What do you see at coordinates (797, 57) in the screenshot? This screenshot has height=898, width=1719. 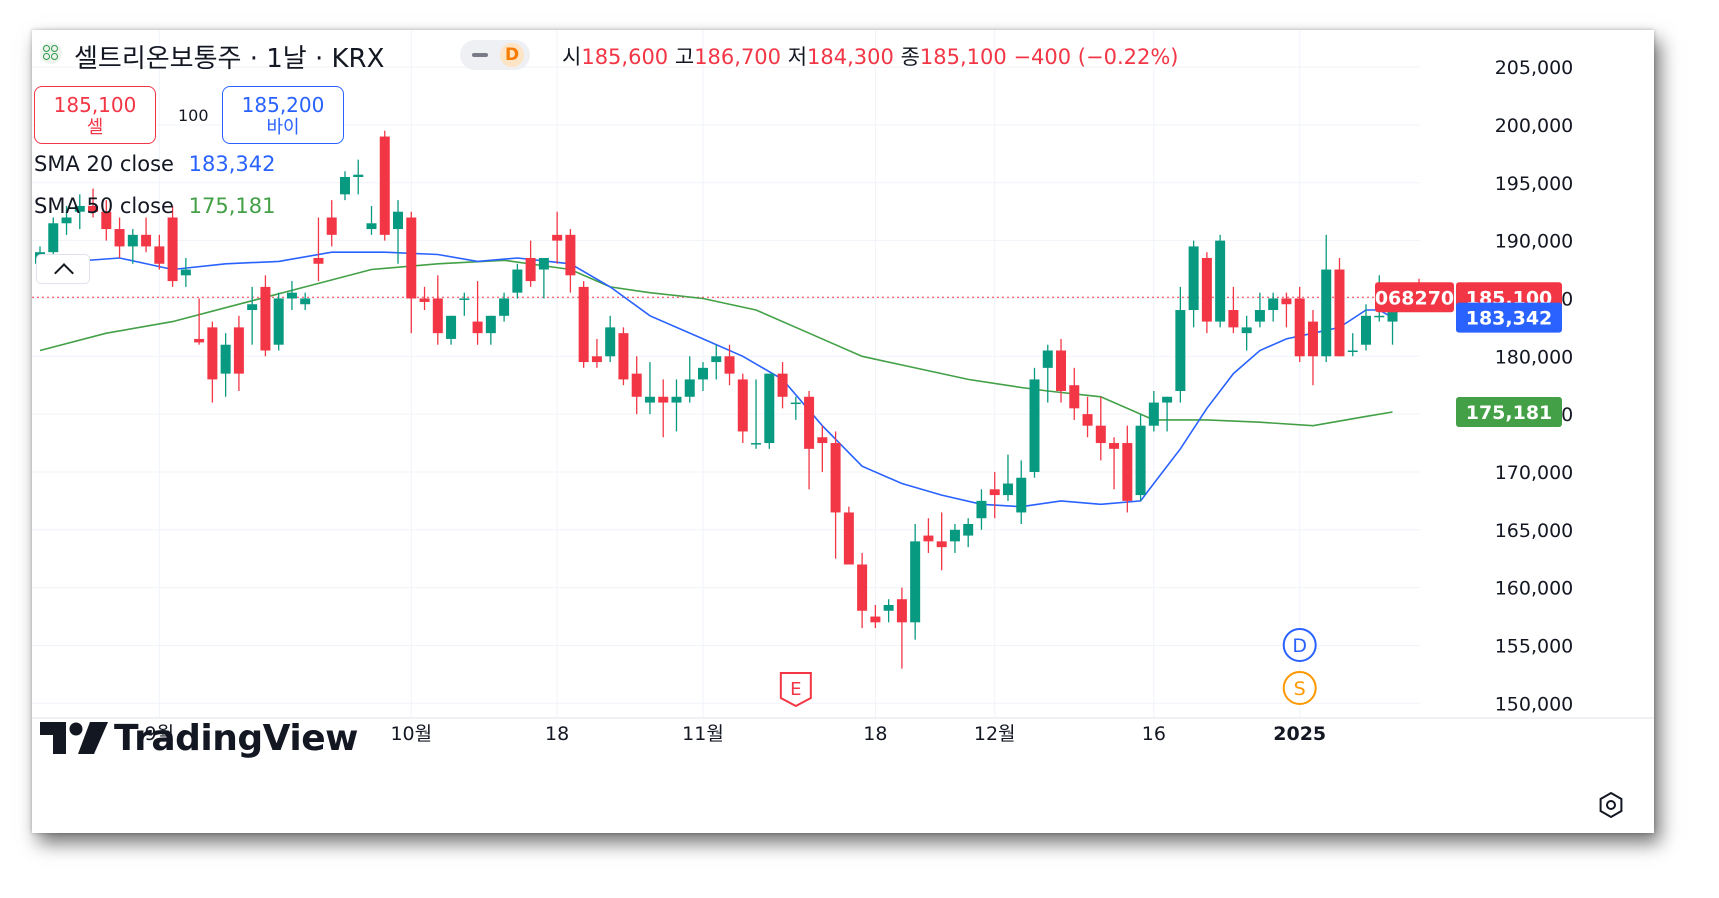 I see `low-label: 저` at bounding box center [797, 57].